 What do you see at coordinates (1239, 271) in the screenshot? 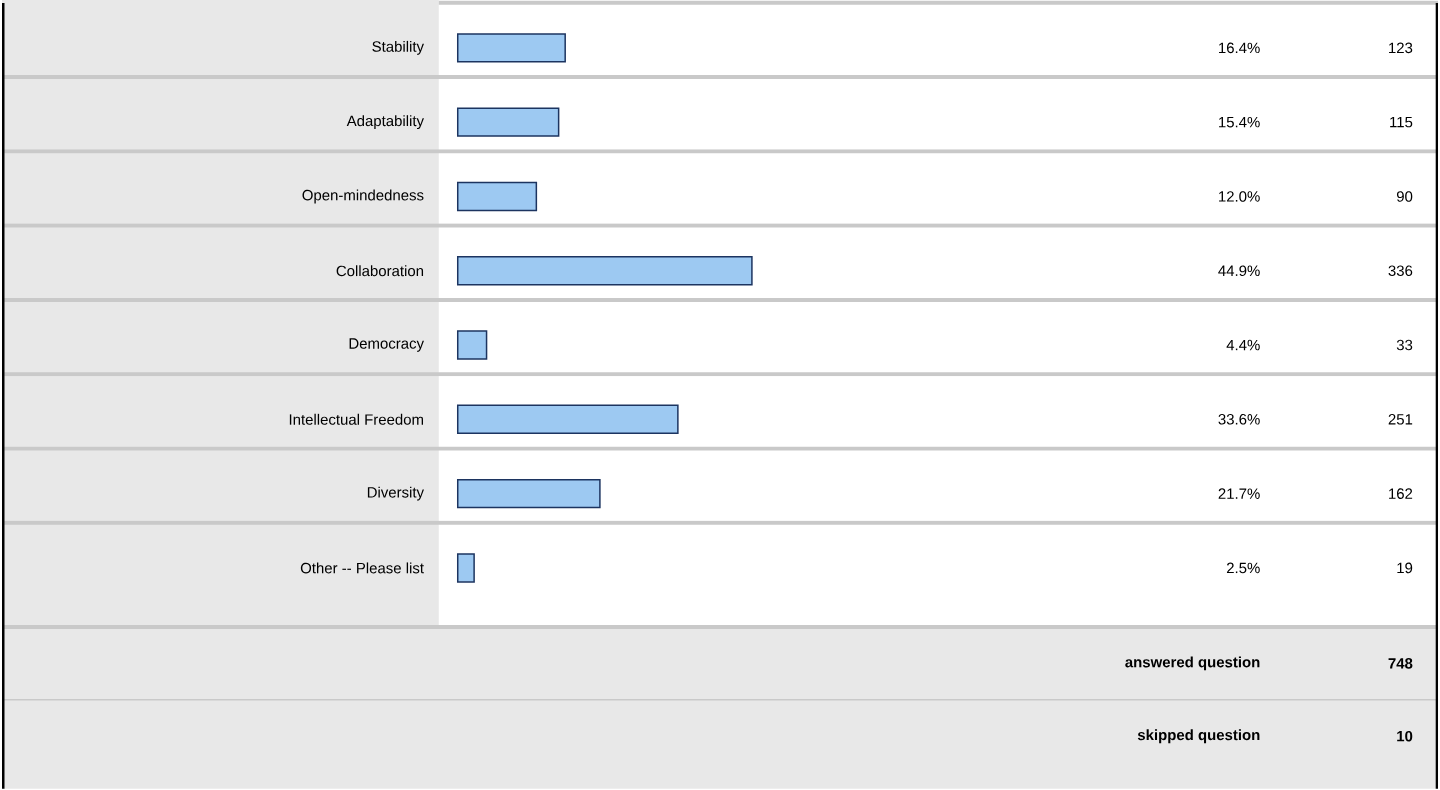
I see `data-label: 44.9%` at bounding box center [1239, 271].